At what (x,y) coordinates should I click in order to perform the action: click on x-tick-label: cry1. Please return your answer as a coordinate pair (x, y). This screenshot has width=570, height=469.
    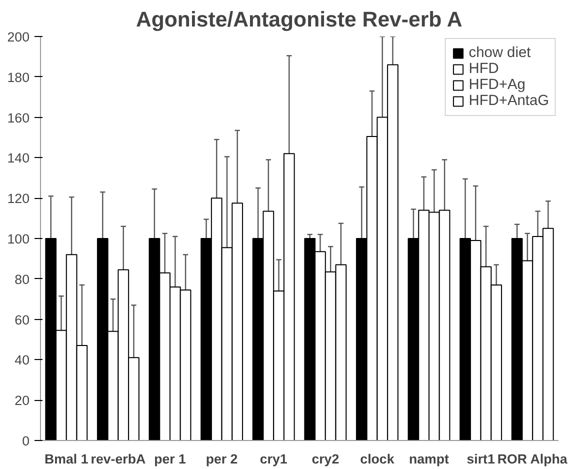
    Looking at the image, I should click on (274, 459).